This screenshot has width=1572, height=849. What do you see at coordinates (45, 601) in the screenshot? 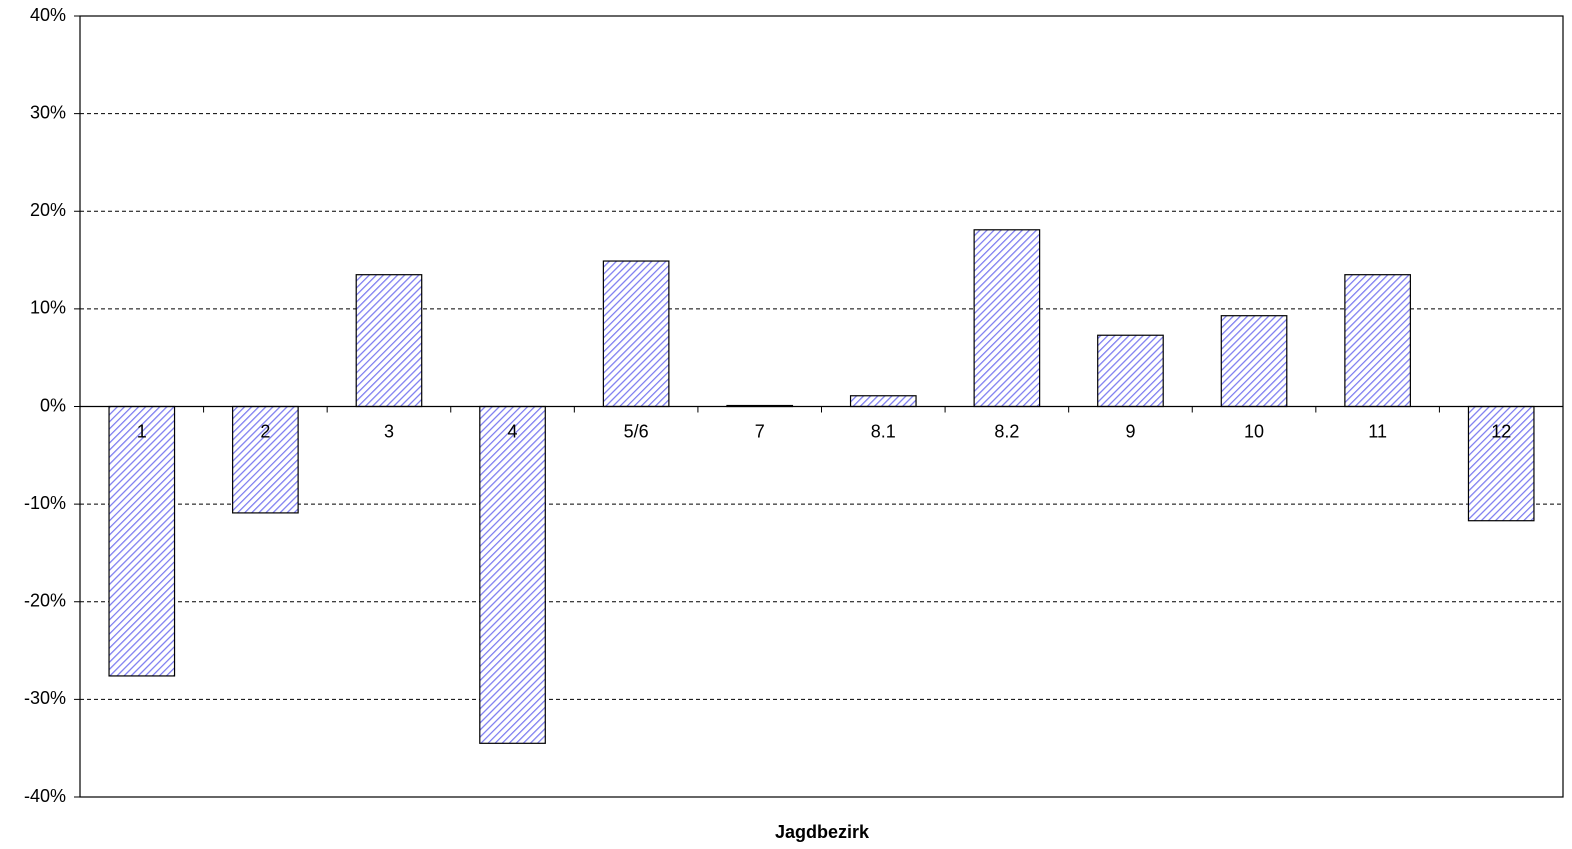
I see `y-tick-label: -20%` at bounding box center [45, 601].